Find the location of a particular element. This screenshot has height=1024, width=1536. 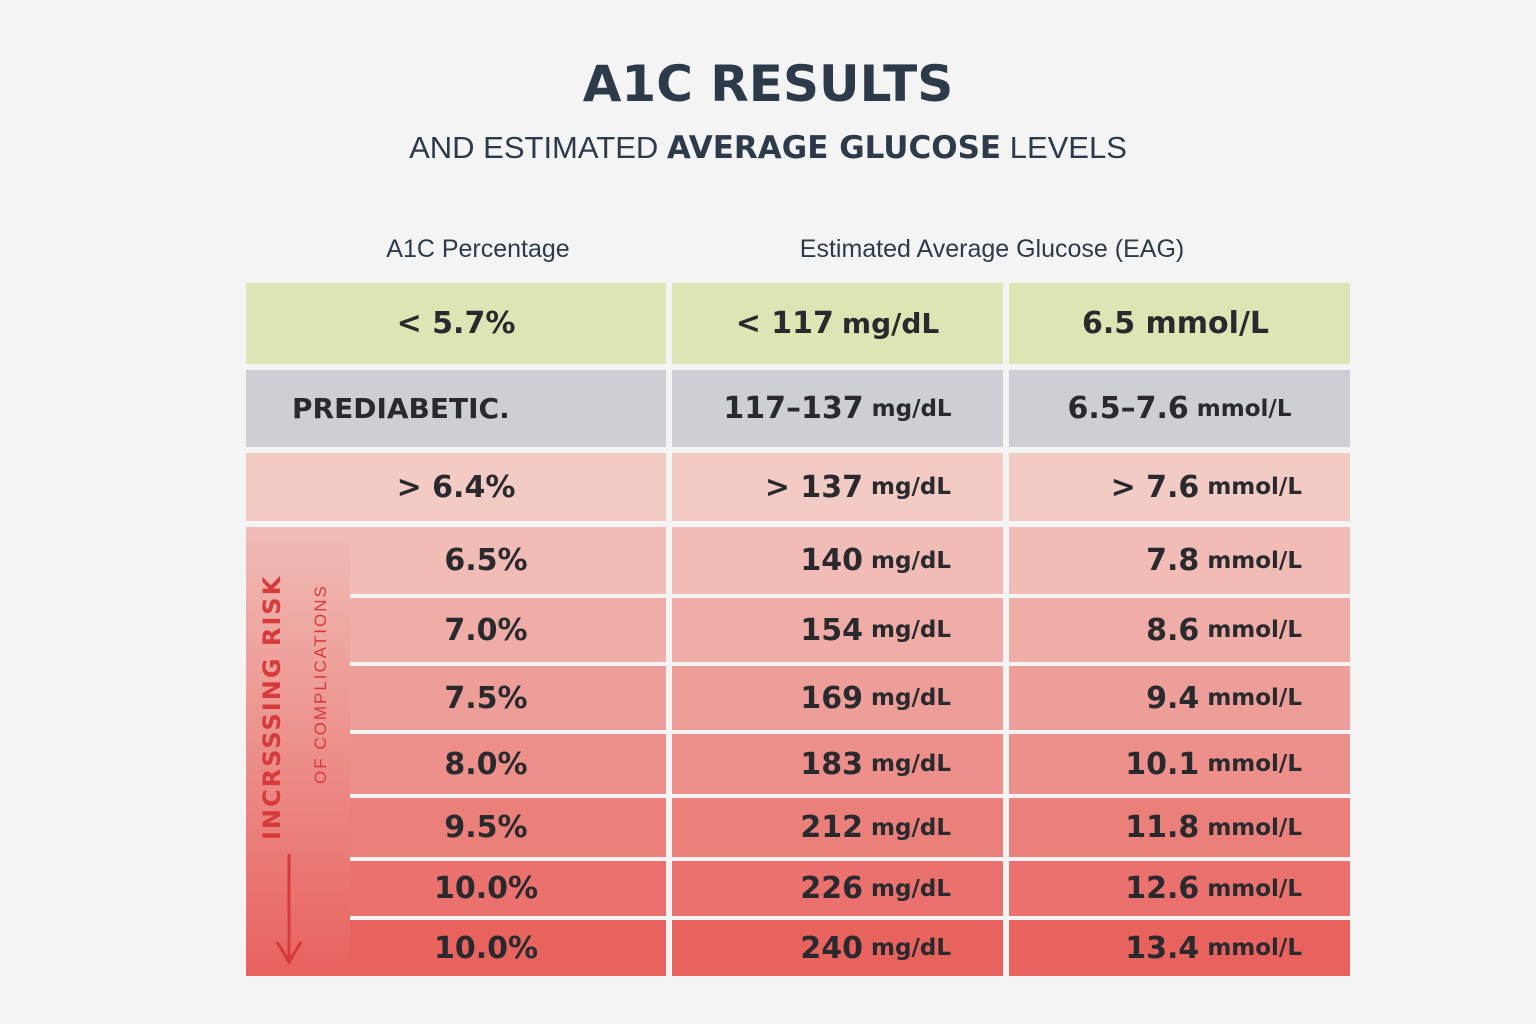

a1c-cell: 6.5% is located at coordinates (456, 560).